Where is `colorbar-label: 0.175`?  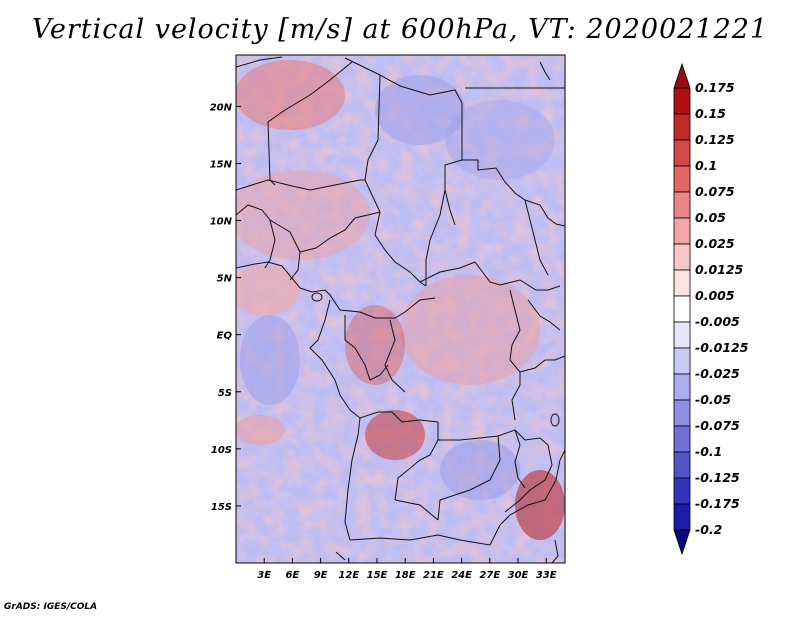
colorbar-label: 0.175 is located at coordinates (715, 87).